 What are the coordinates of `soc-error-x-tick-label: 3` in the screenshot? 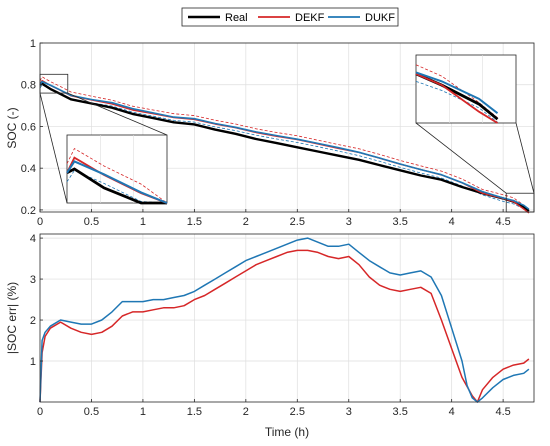 It's located at (349, 412).